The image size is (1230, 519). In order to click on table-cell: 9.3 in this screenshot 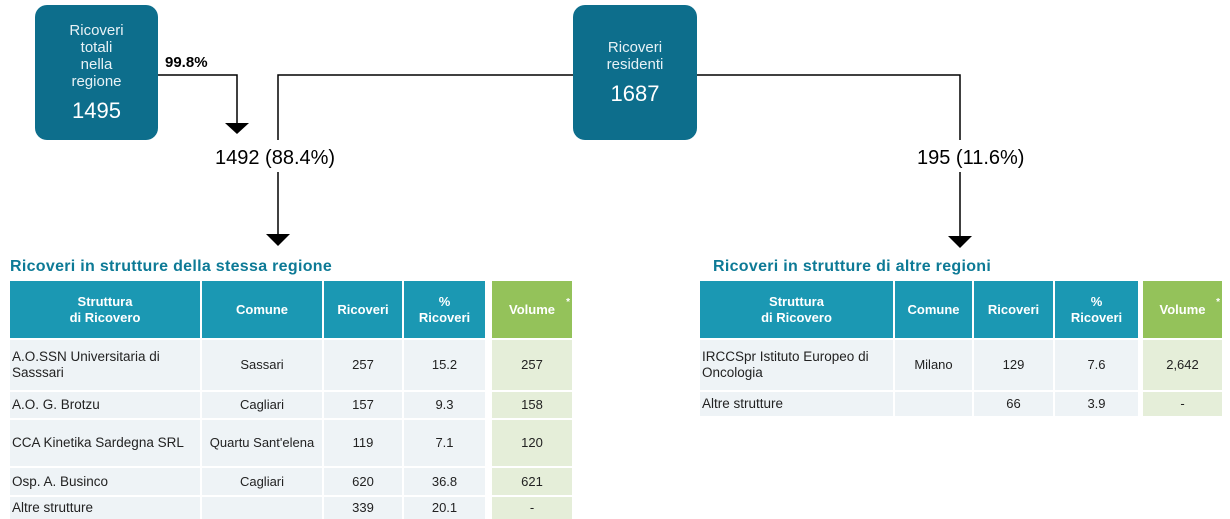, I will do `click(444, 405)`.